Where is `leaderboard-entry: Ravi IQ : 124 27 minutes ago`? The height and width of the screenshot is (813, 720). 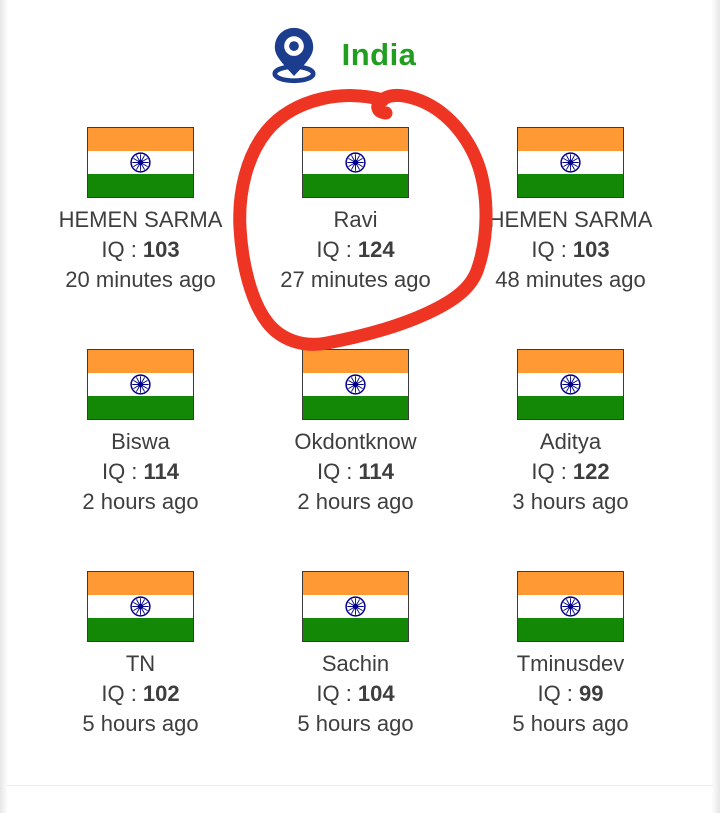
leaderboard-entry: Ravi IQ : 124 27 minutes ago is located at coordinates (355, 238).